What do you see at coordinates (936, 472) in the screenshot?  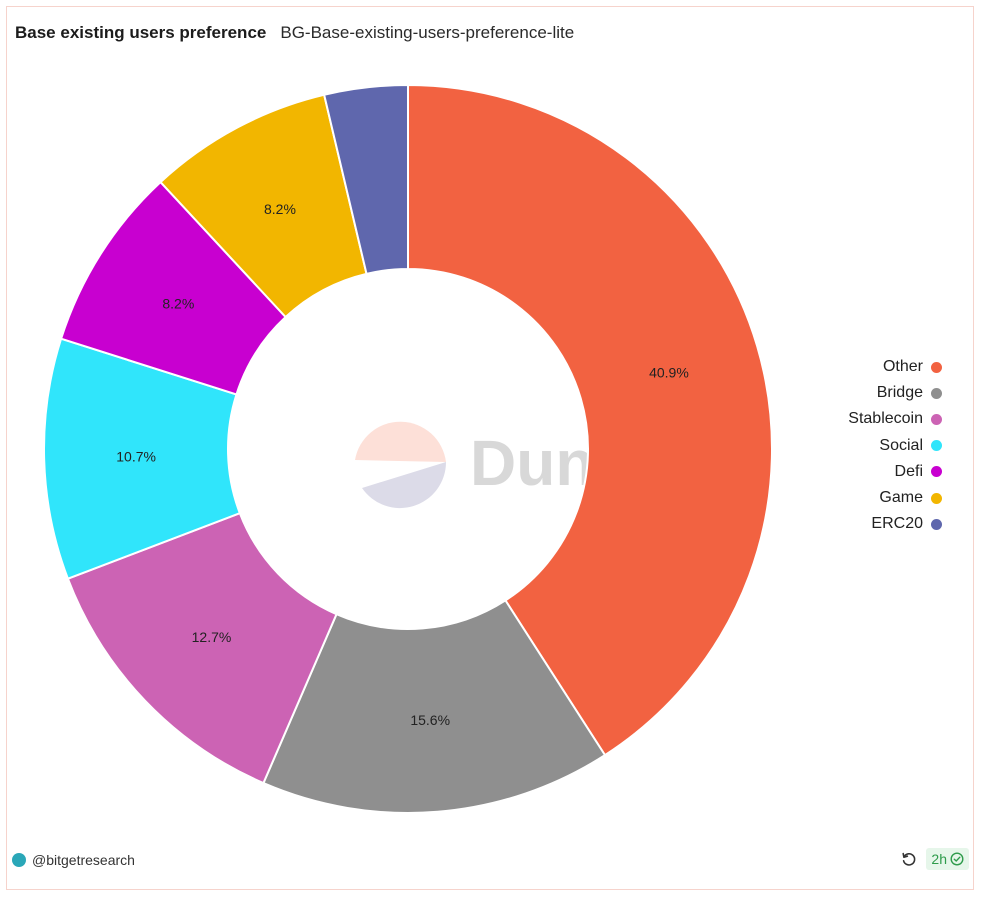 I see `legend-swatch-defi` at bounding box center [936, 472].